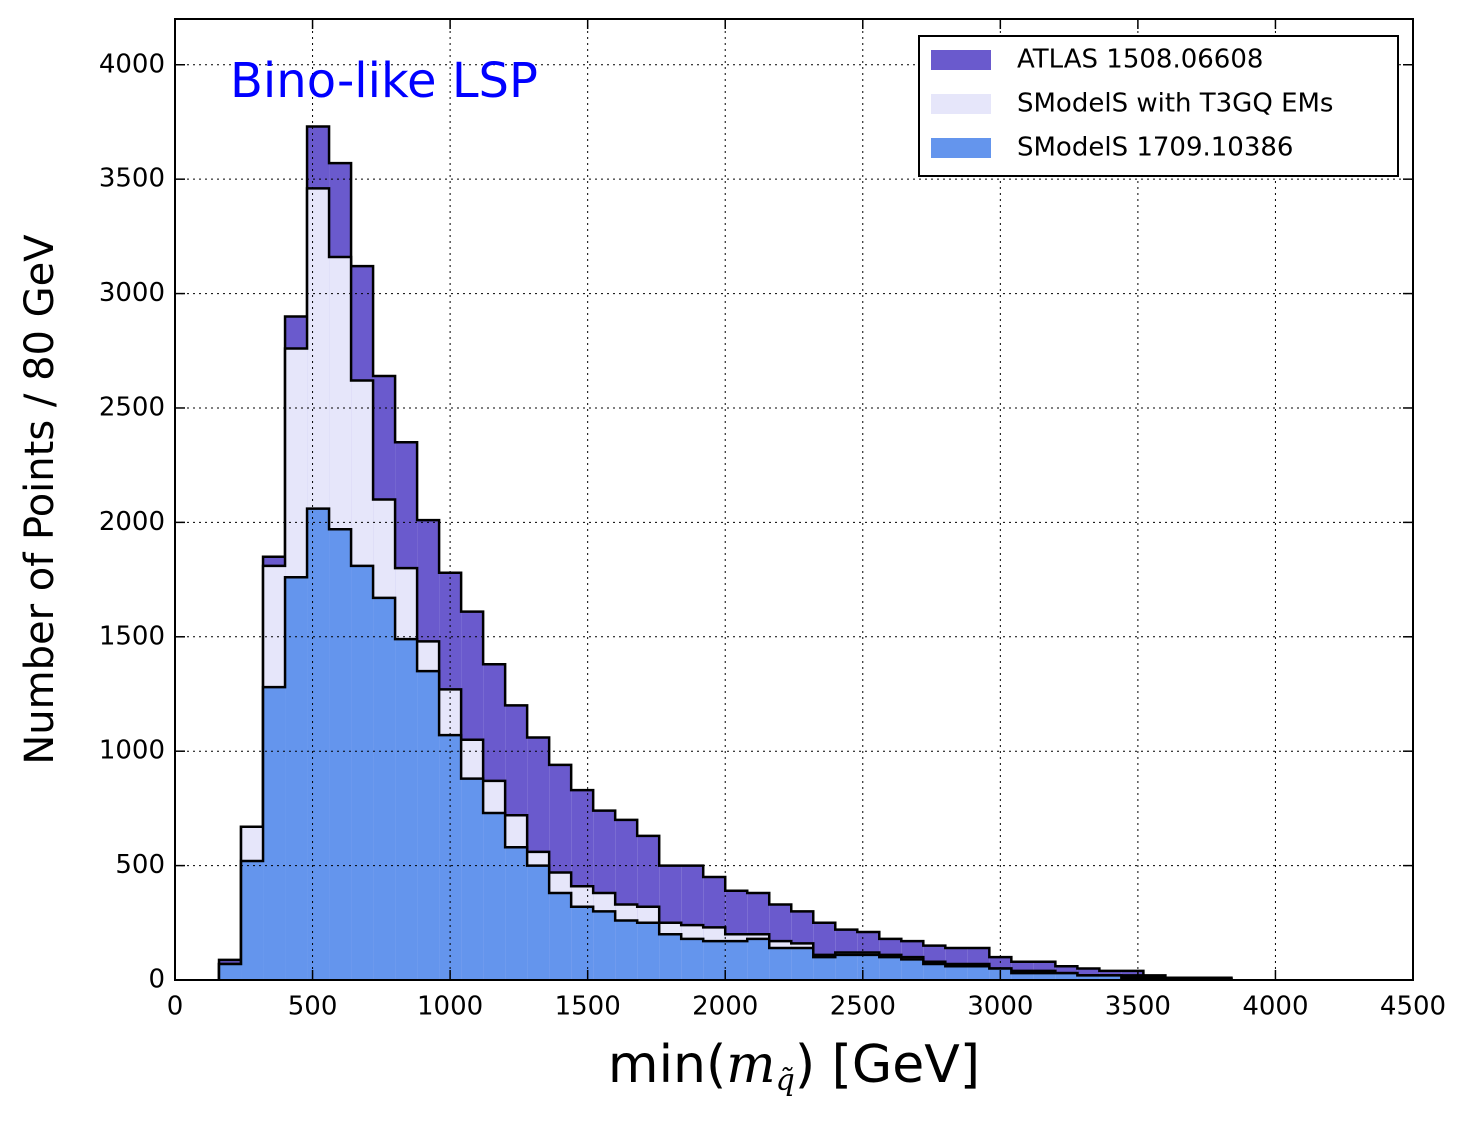  I want to click on y-tick-label: 1000, so click(132, 751).